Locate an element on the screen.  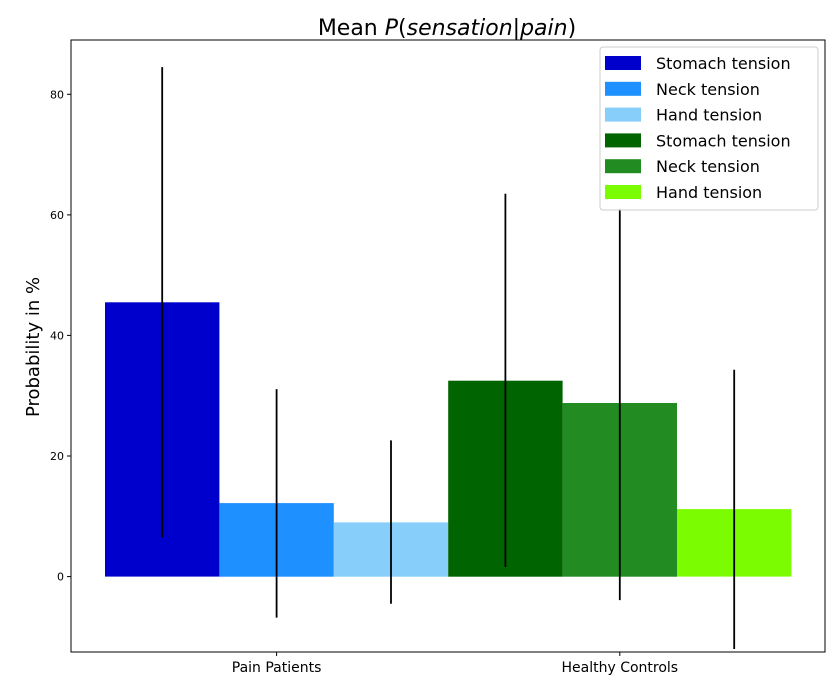
legend-label-4: Neck tension is located at coordinates (708, 166).